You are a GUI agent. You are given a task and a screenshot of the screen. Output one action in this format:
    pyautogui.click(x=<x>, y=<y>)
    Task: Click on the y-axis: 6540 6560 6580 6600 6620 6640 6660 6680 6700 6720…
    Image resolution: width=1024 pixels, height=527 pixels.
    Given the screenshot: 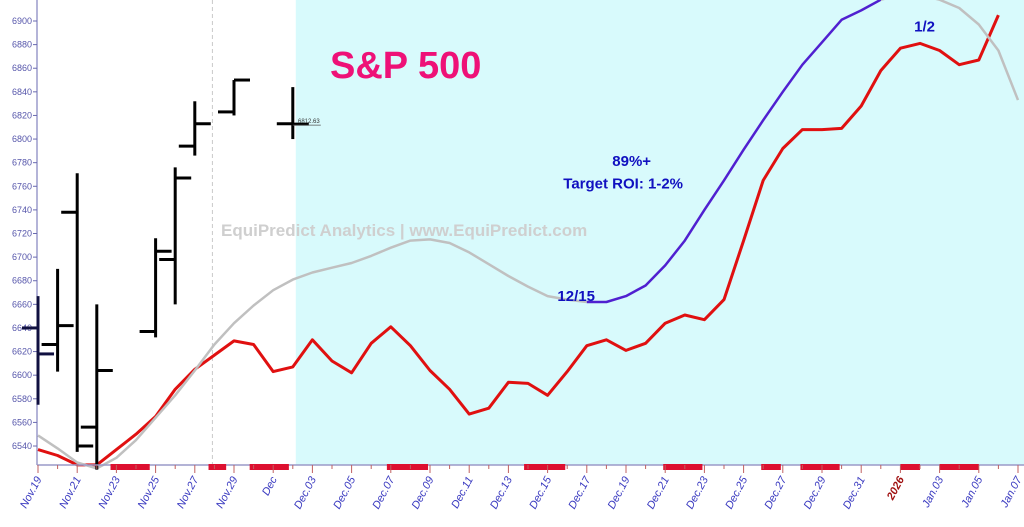 What is the action you would take?
    pyautogui.click(x=25, y=232)
    